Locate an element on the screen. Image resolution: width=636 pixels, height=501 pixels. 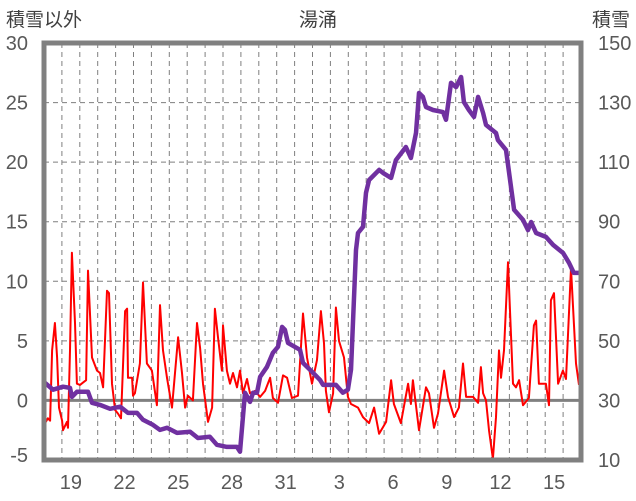
right-y-tick-label: 30 is located at coordinates (609, 401).